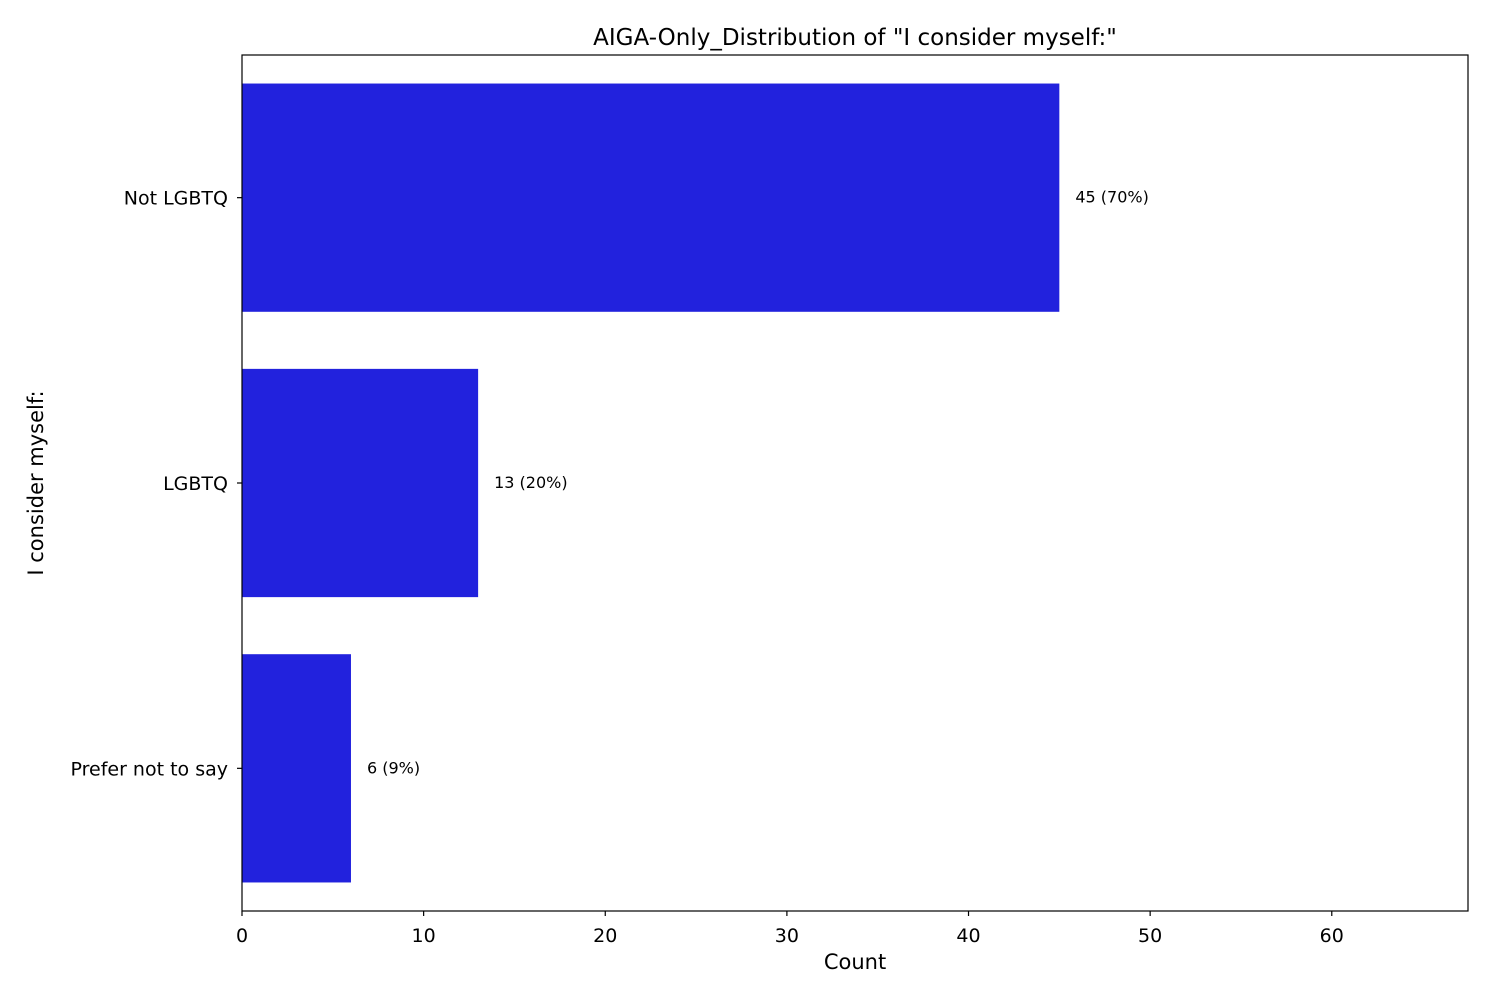  What do you see at coordinates (393, 767) in the screenshot?
I see `data-label: 6 (9%)` at bounding box center [393, 767].